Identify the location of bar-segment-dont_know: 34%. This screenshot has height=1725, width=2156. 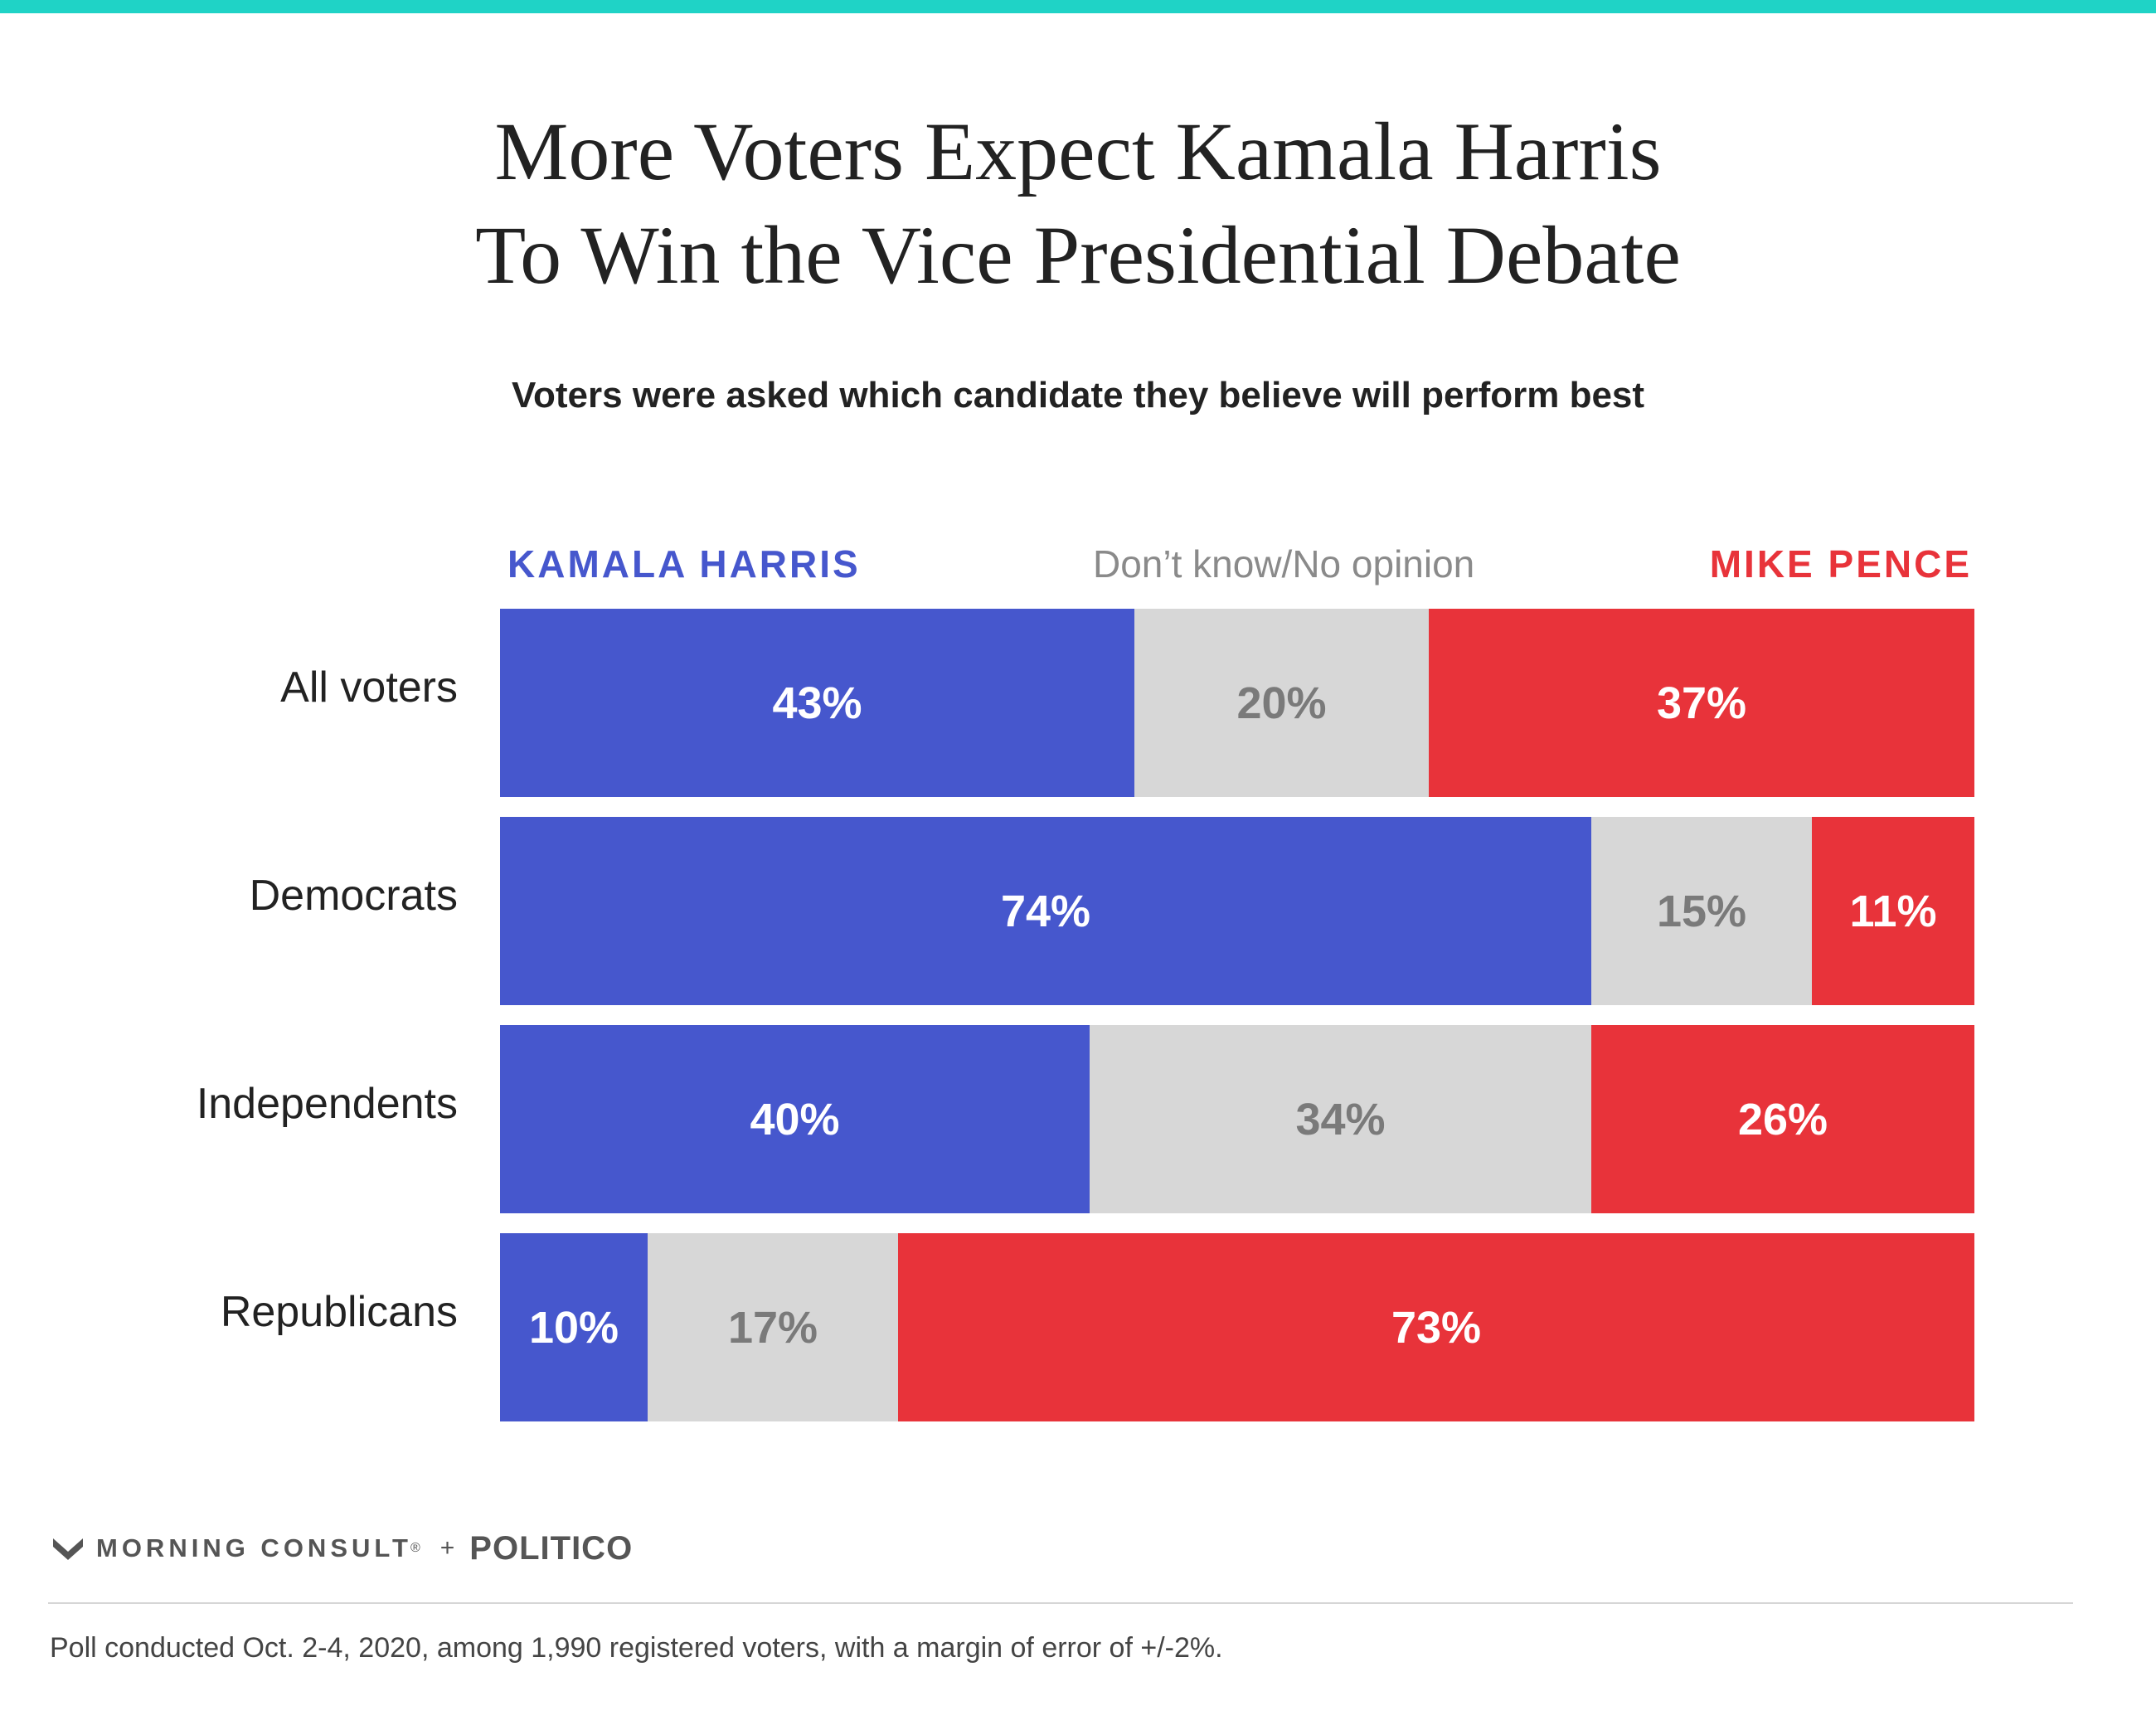
(1340, 1119).